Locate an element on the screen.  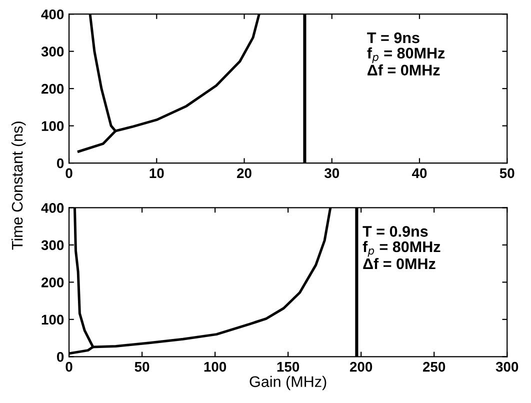
x-tick-label: 10 is located at coordinates (157, 173).